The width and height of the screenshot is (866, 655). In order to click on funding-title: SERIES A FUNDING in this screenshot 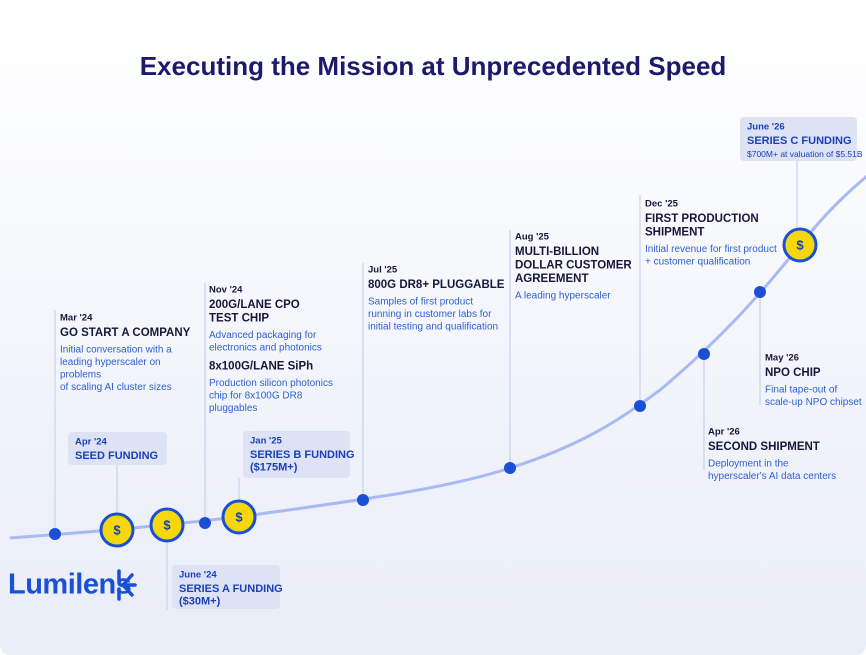, I will do `click(231, 589)`.